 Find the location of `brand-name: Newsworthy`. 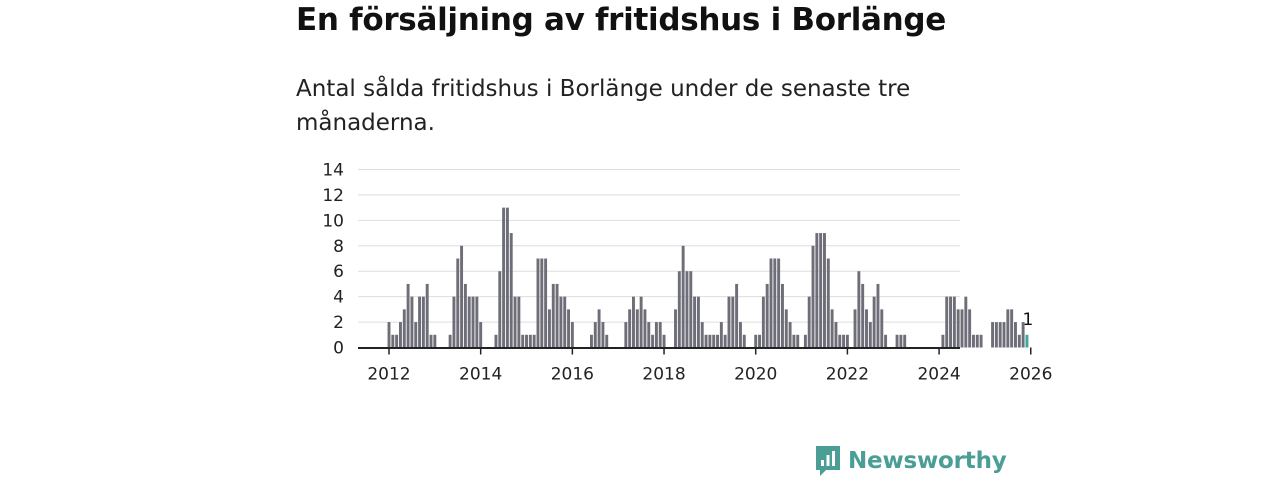

brand-name: Newsworthy is located at coordinates (927, 461).